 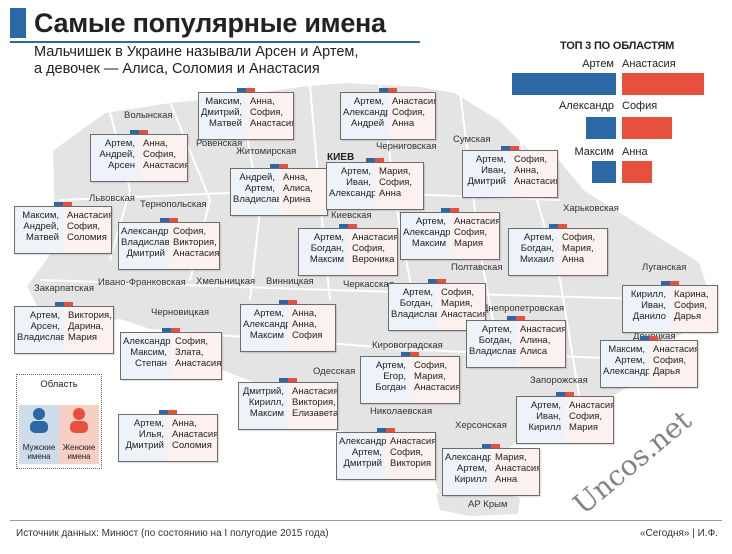 What do you see at coordinates (266, 151) in the screenshot?
I see `region-label: Житомирская` at bounding box center [266, 151].